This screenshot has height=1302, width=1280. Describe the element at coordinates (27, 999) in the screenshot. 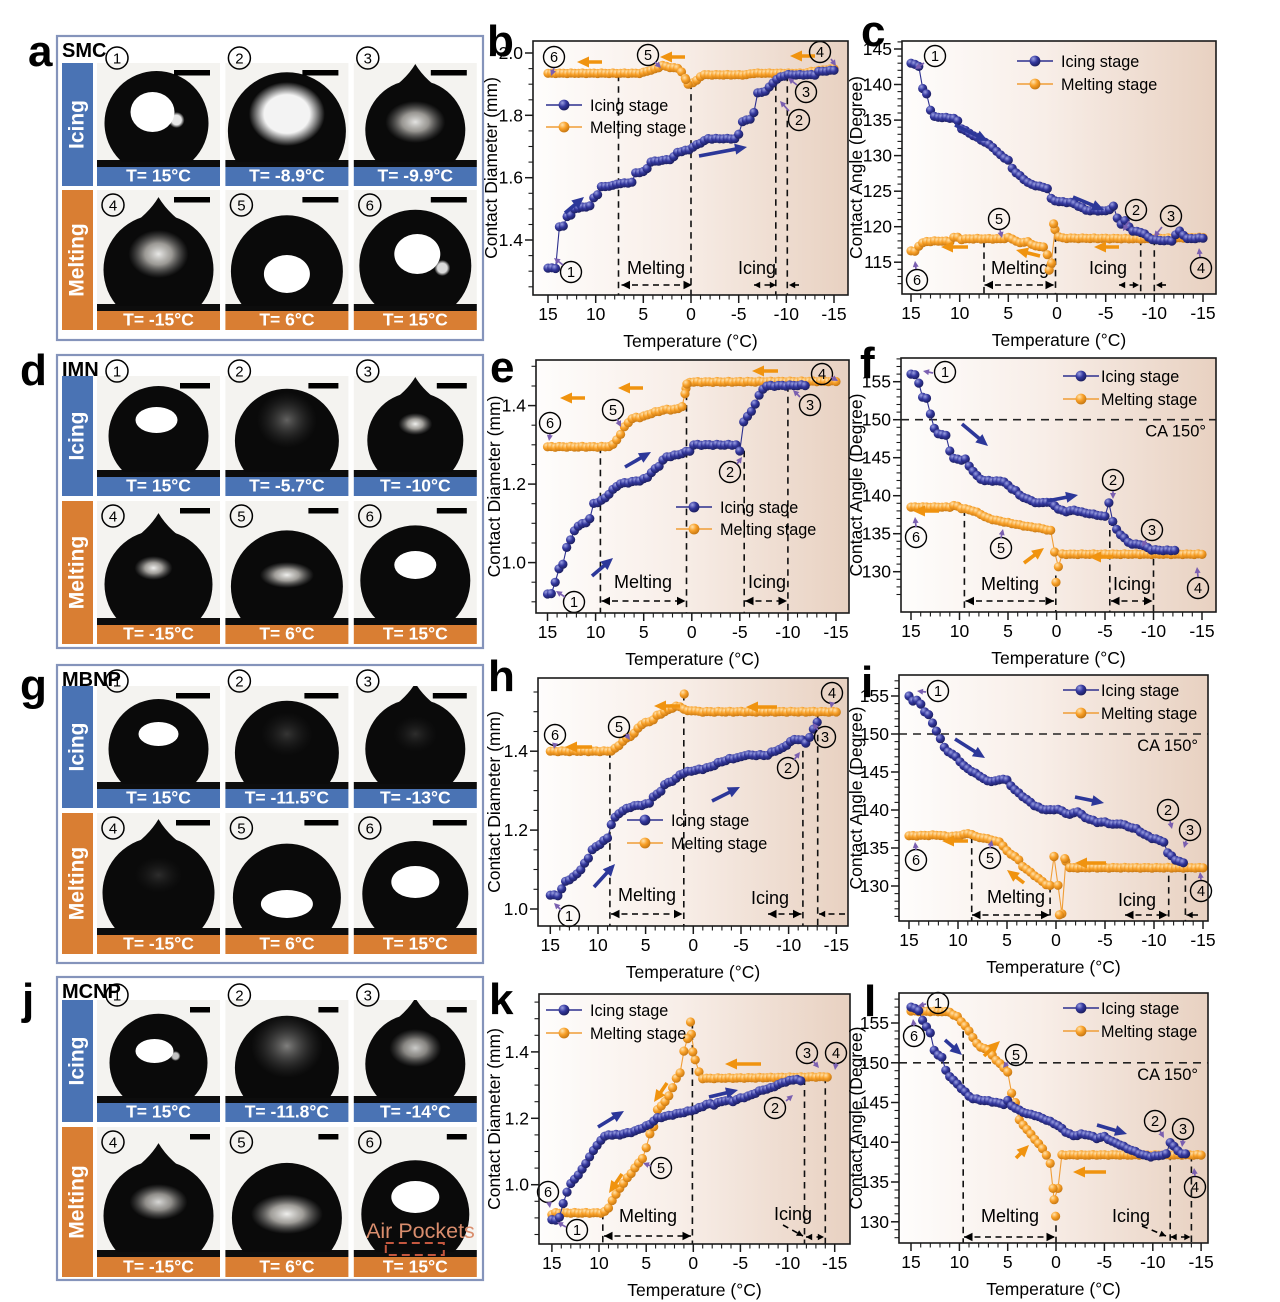

I see `svg-text: j` at that location.